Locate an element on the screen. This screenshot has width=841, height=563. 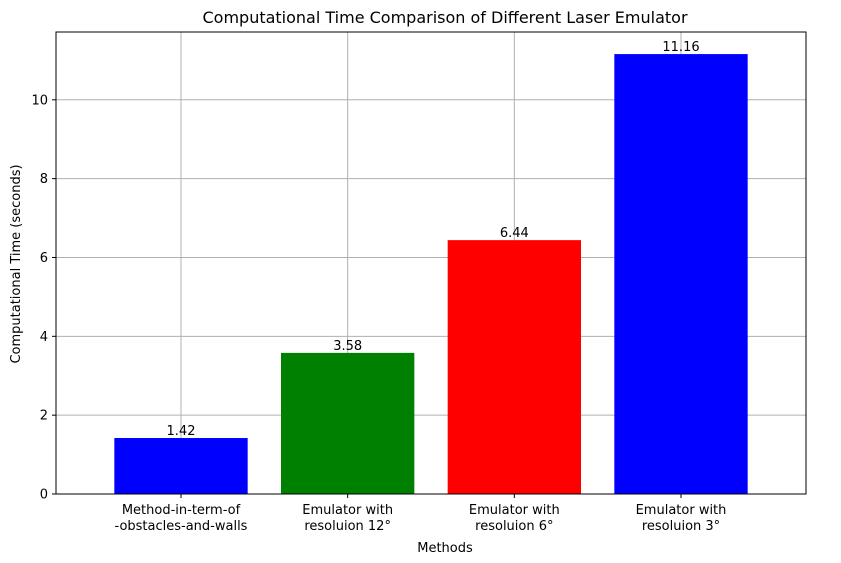
y-tick-label: 2 is located at coordinates (44, 416).